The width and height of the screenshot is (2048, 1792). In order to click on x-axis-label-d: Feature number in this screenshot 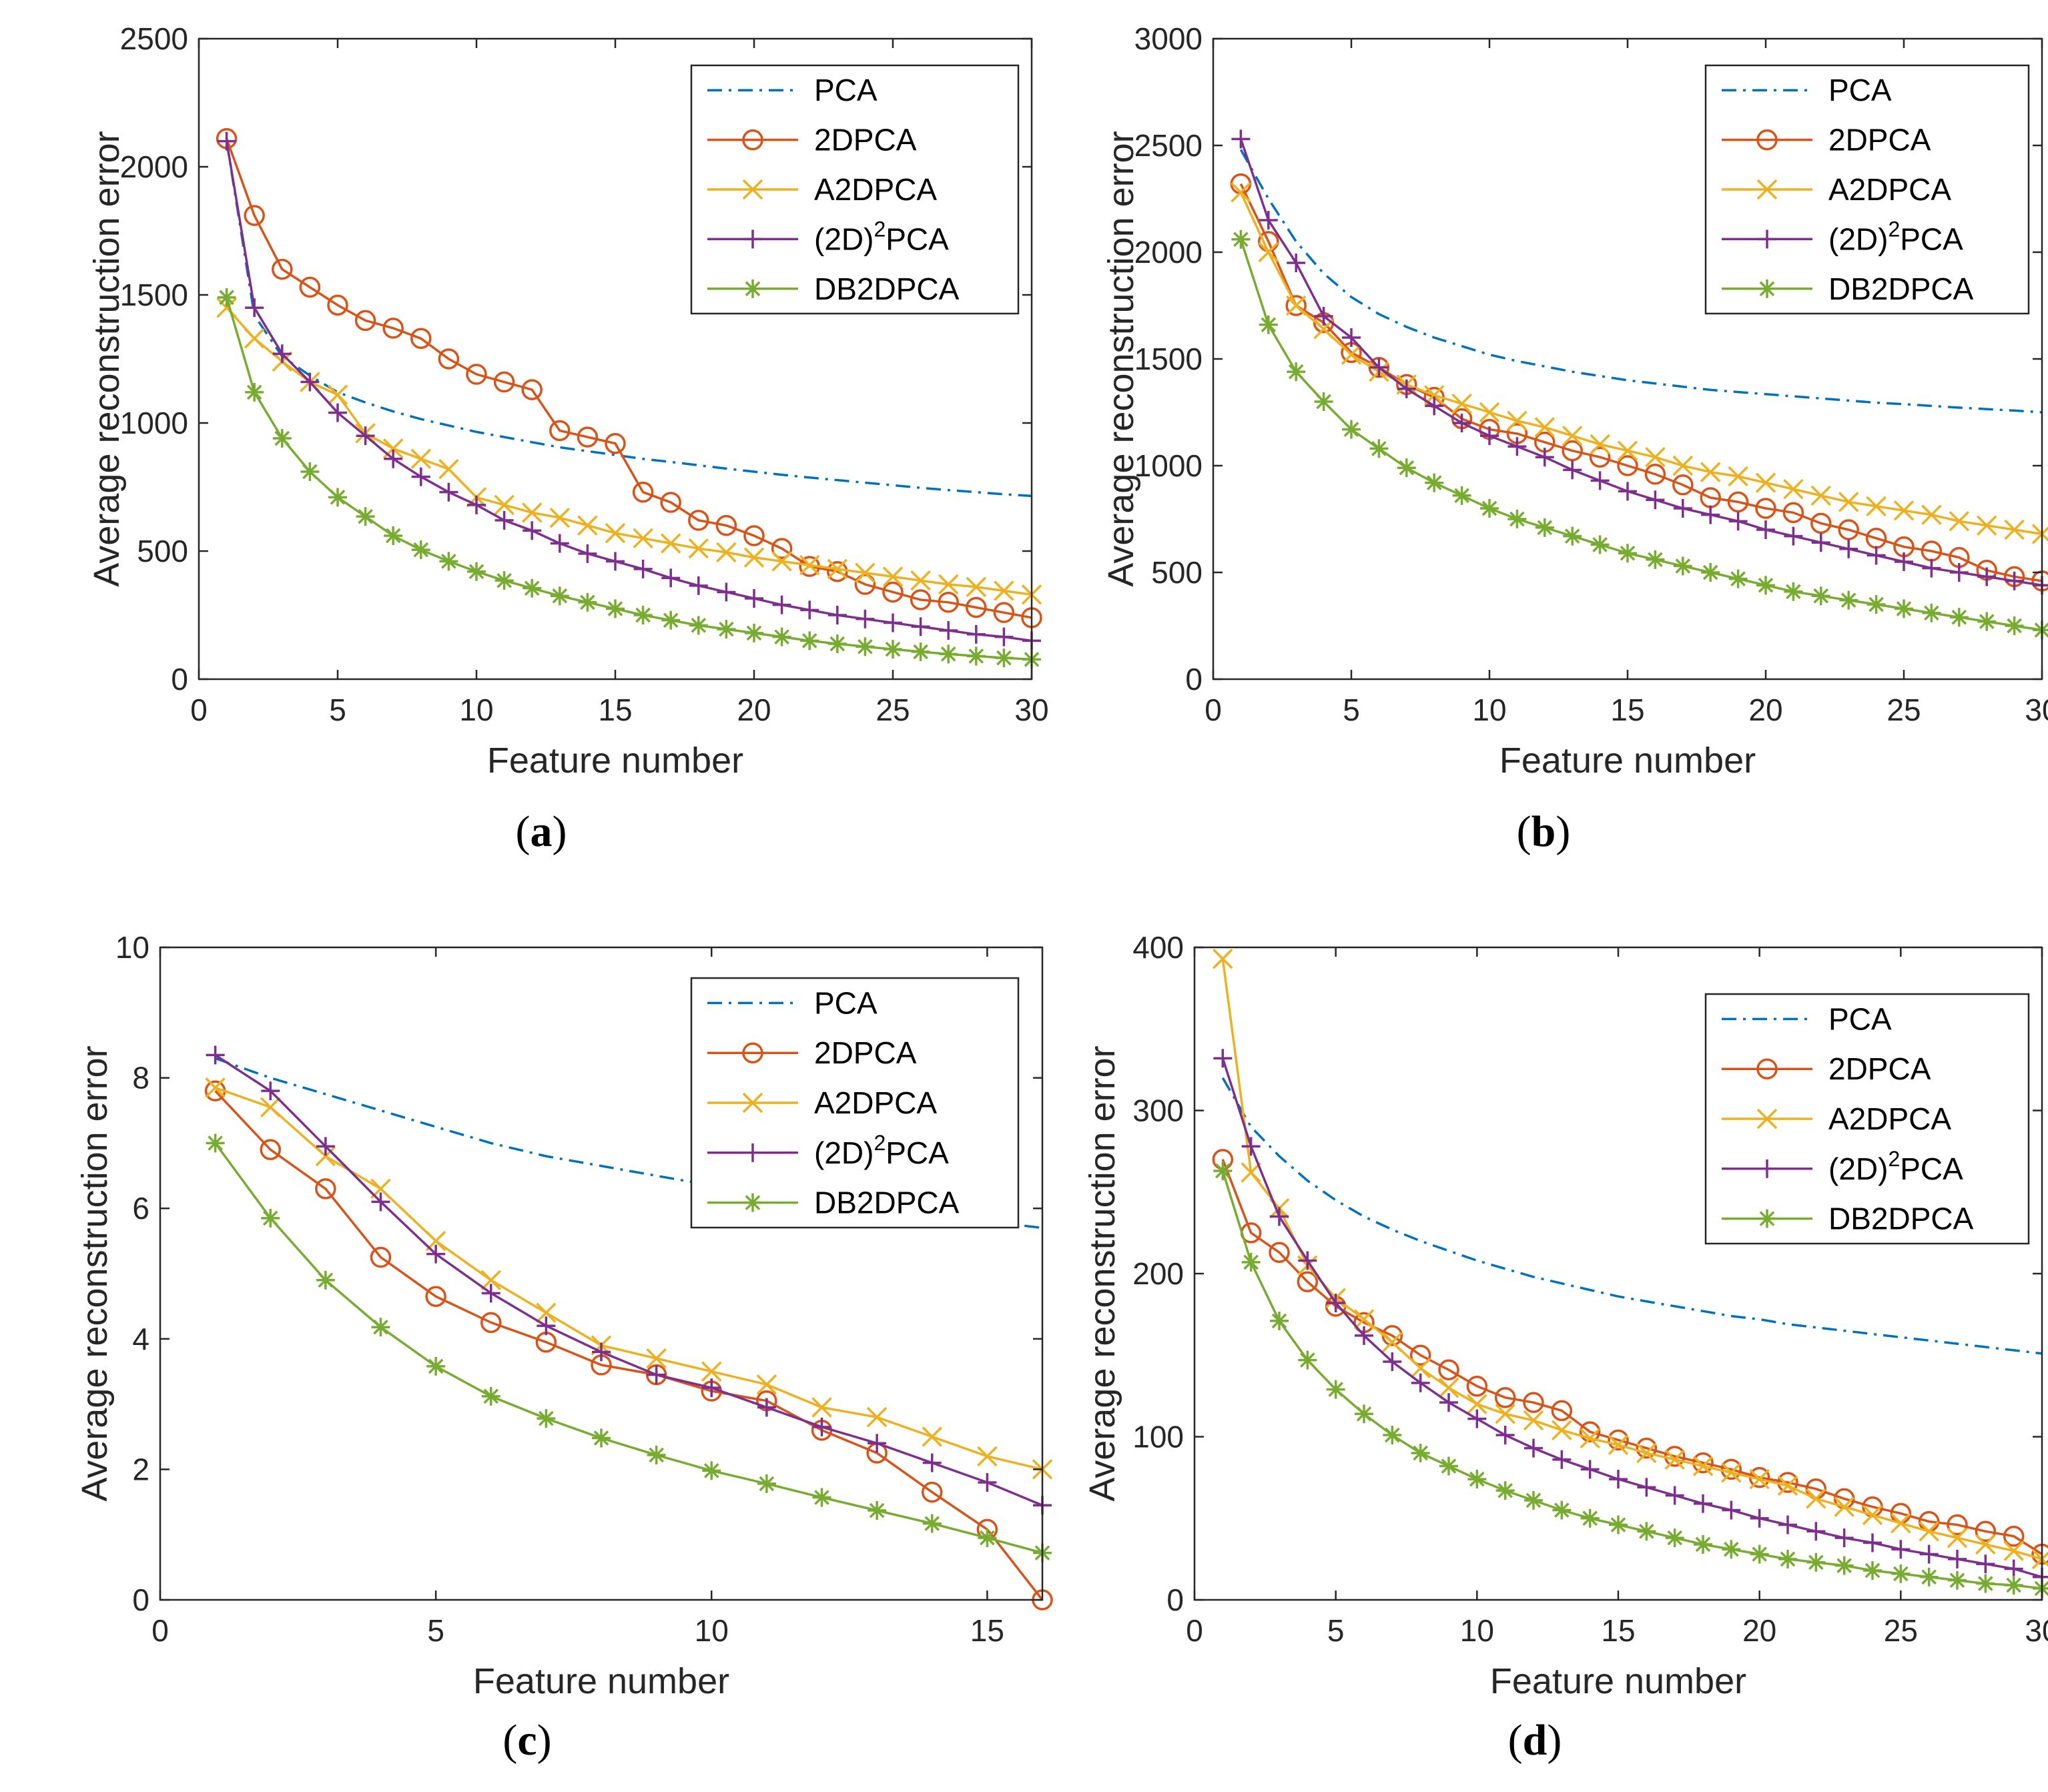, I will do `click(1618, 1681)`.